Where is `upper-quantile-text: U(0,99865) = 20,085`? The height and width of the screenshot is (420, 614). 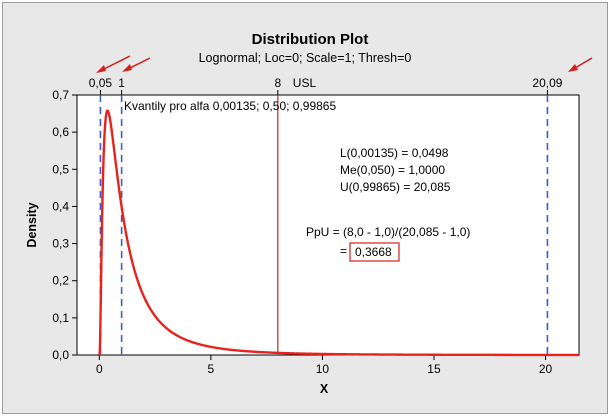
upper-quantile-text: U(0,99865) = 20,085 is located at coordinates (395, 187).